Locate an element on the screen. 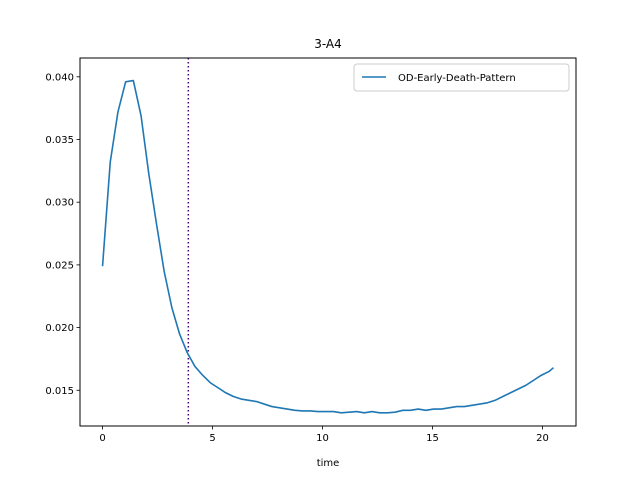  legend-label: OD-Early-Death-Pattern is located at coordinates (457, 78).